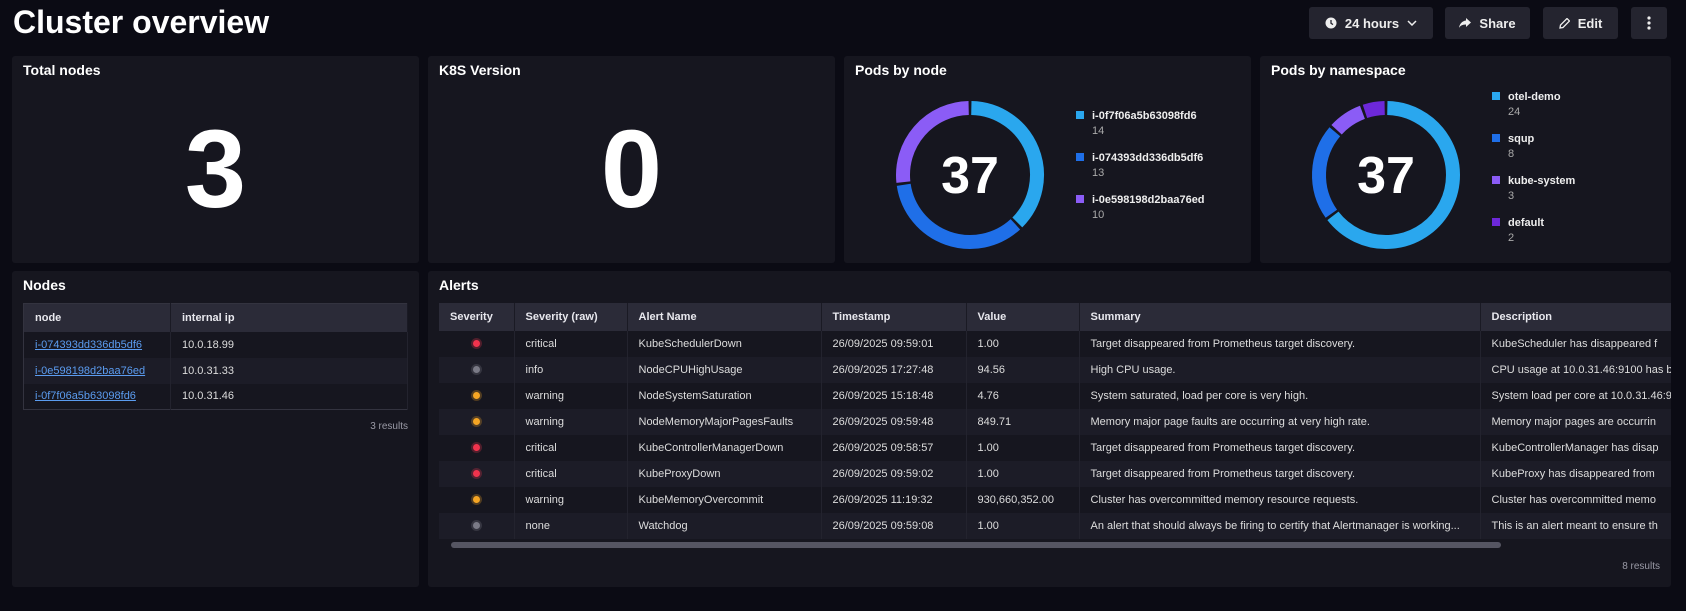 This screenshot has width=1686, height=611. Describe the element at coordinates (1331, 23) in the screenshot. I see `clock-icon` at that location.